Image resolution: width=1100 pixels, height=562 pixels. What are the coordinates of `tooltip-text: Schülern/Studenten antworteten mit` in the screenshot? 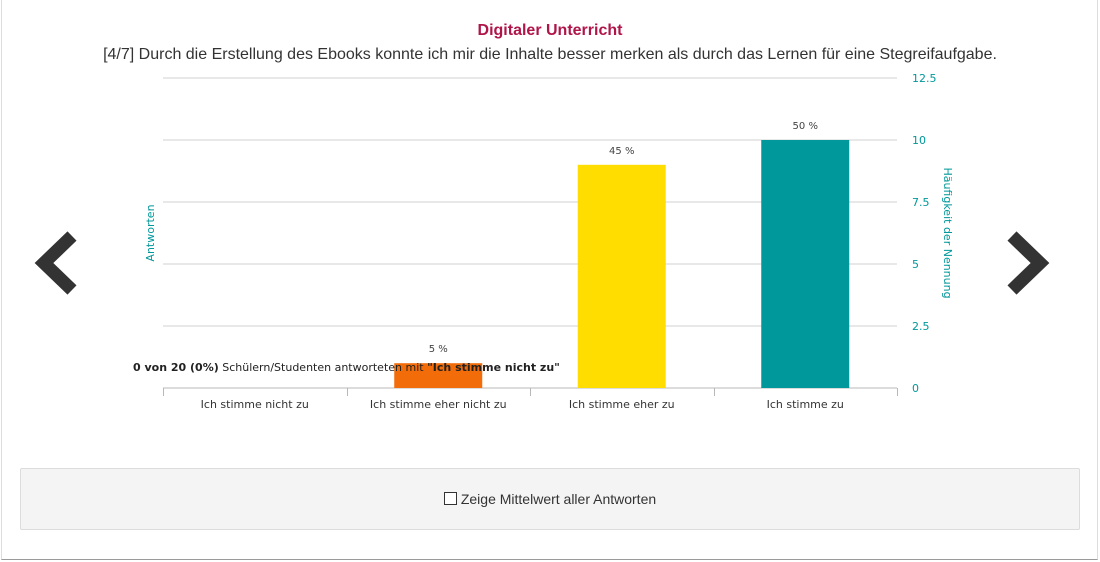 It's located at (323, 367).